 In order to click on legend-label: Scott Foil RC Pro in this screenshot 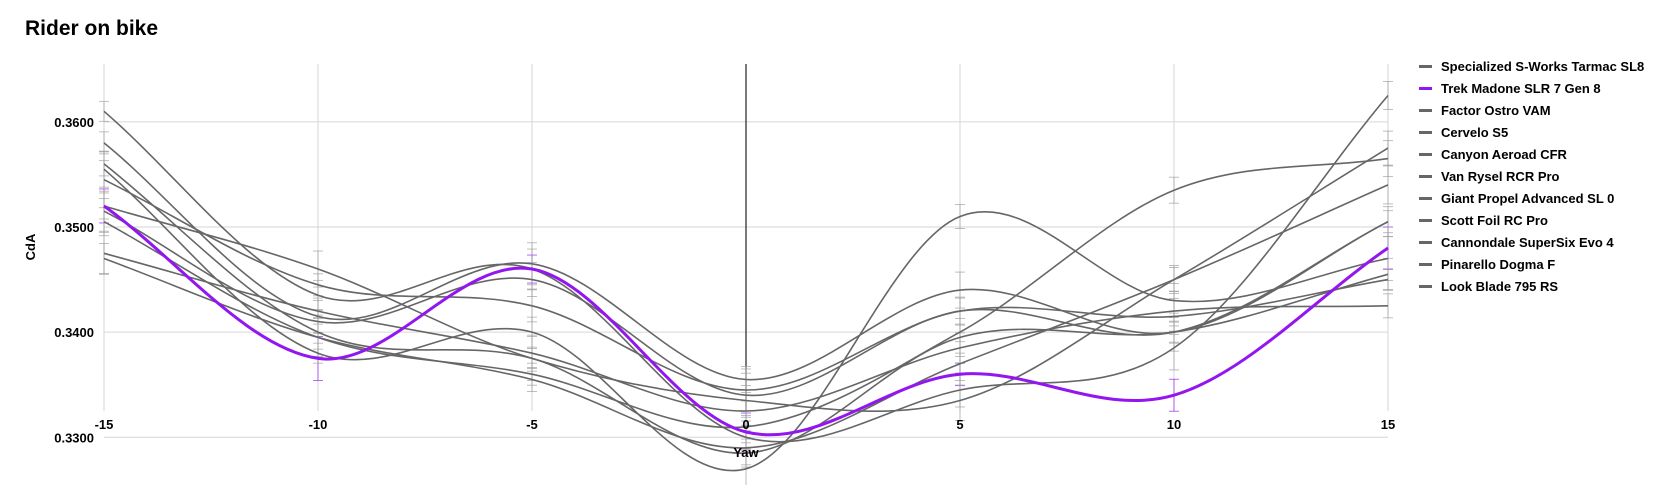, I will do `click(1494, 220)`.